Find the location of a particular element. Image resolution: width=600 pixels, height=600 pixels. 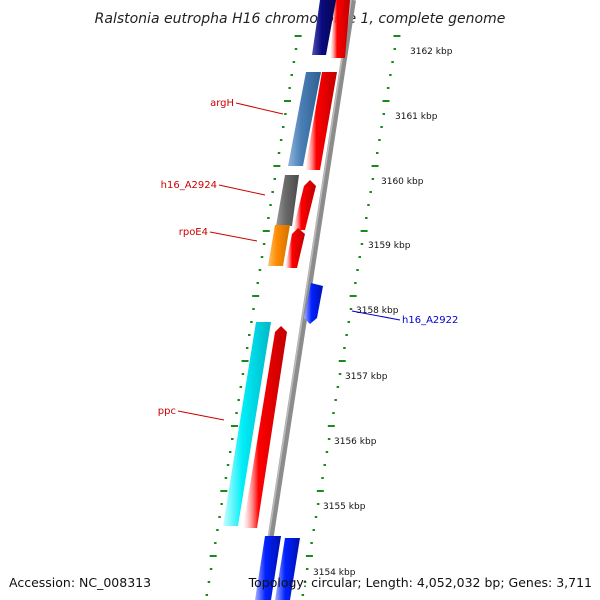

tick-label: 3160 kbp is located at coordinates (402, 182).